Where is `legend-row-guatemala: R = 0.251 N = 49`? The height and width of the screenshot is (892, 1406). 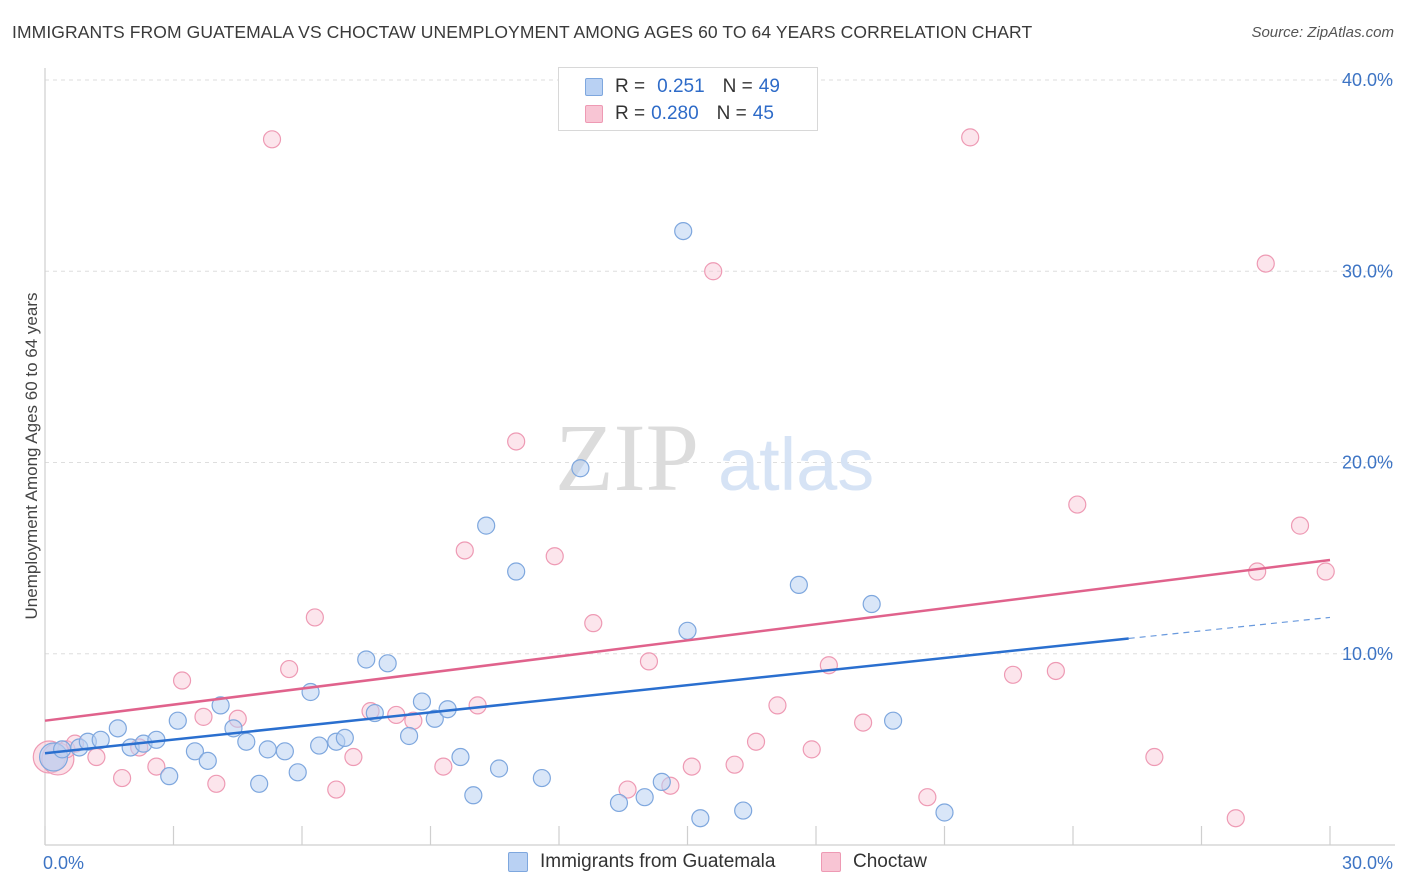 legend-row-guatemala: R = 0.251 N = 49 is located at coordinates (682, 87).